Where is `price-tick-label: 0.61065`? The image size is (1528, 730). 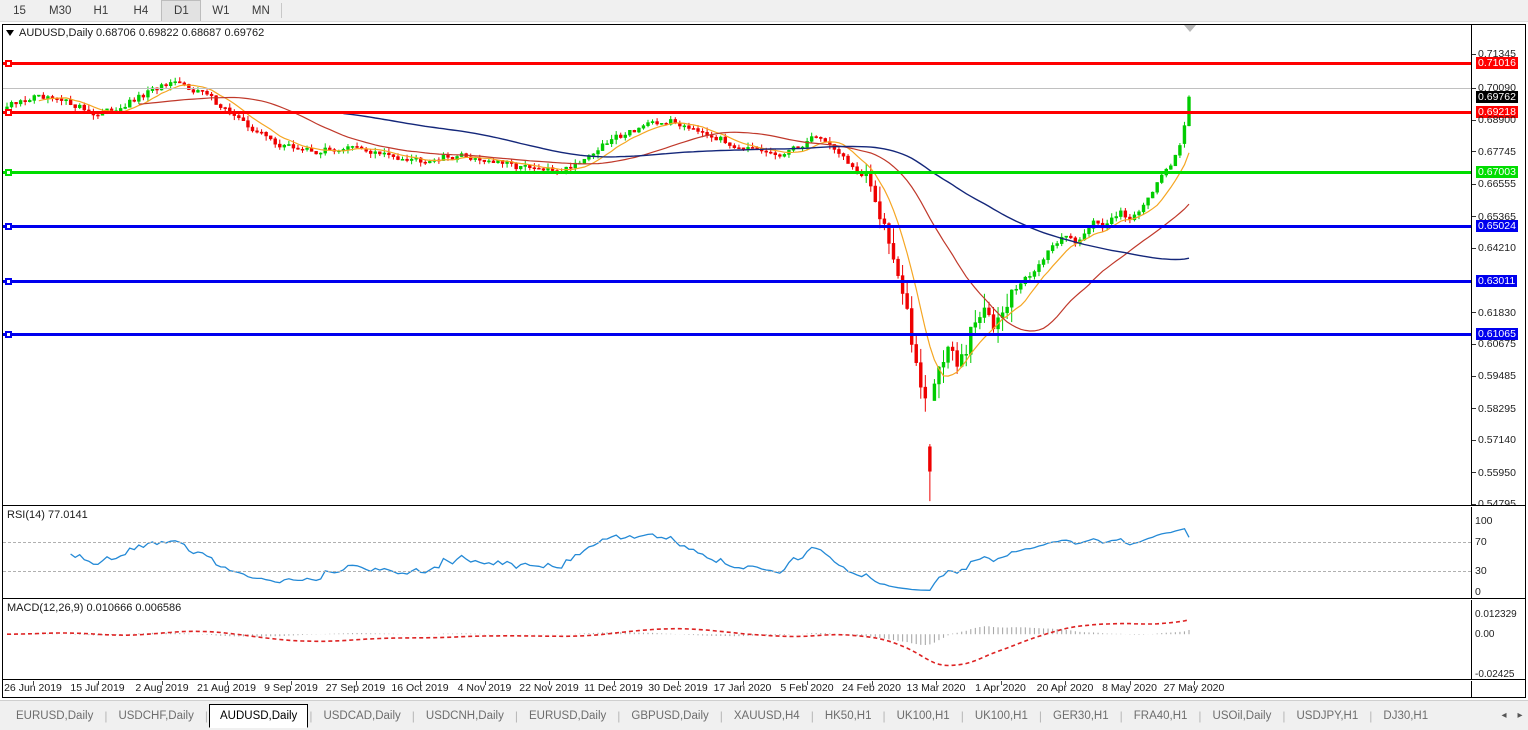 price-tick-label: 0.61065 is located at coordinates (1497, 333).